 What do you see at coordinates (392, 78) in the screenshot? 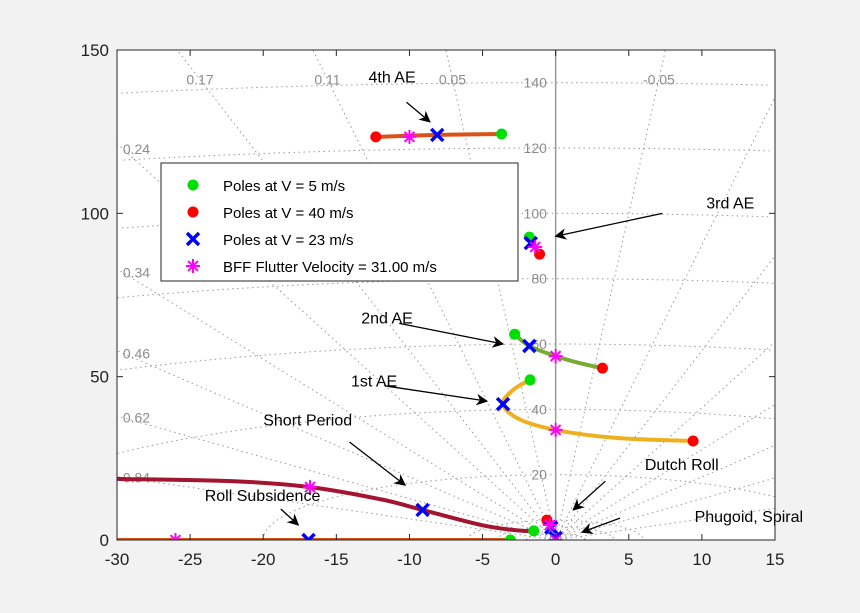
I see `annotation-label: 4th AE` at bounding box center [392, 78].